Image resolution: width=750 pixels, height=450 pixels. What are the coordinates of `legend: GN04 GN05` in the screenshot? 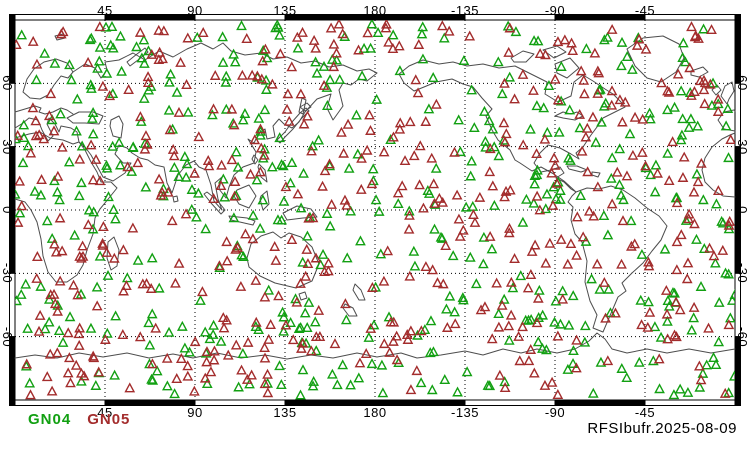 It's located at (79, 419).